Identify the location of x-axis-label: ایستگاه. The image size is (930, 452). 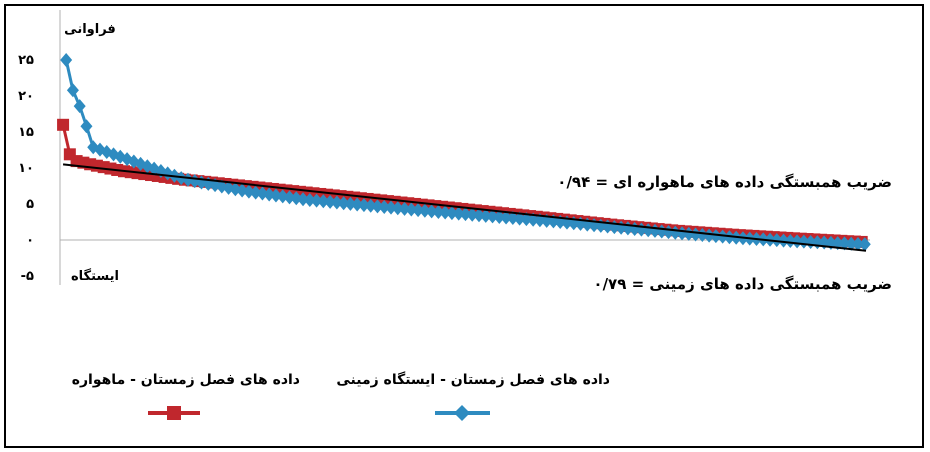
(95, 276).